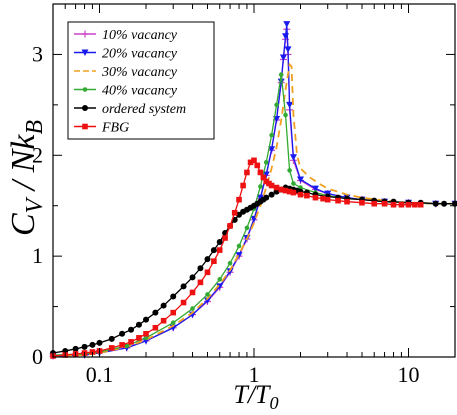 Image resolution: width=457 pixels, height=415 pixels. I want to click on legend-entry: 20% vacancy, so click(126, 54).